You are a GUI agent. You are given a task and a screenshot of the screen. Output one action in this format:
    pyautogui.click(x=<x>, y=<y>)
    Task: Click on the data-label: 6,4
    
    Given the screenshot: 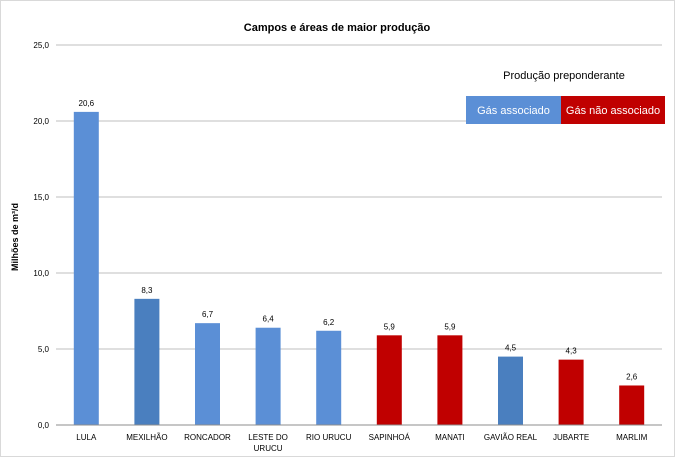 What is the action you would take?
    pyautogui.click(x=269, y=319)
    